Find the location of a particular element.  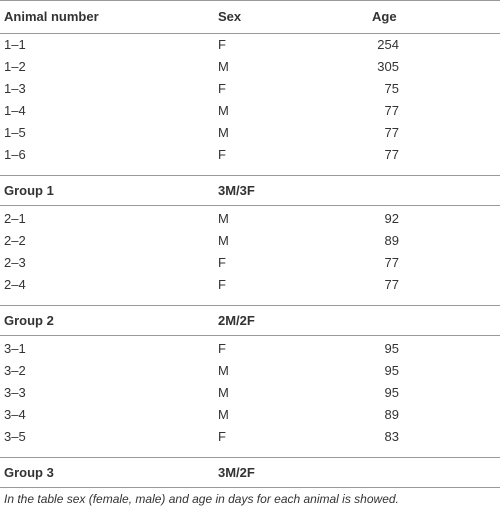

age: 254 is located at coordinates (388, 44).